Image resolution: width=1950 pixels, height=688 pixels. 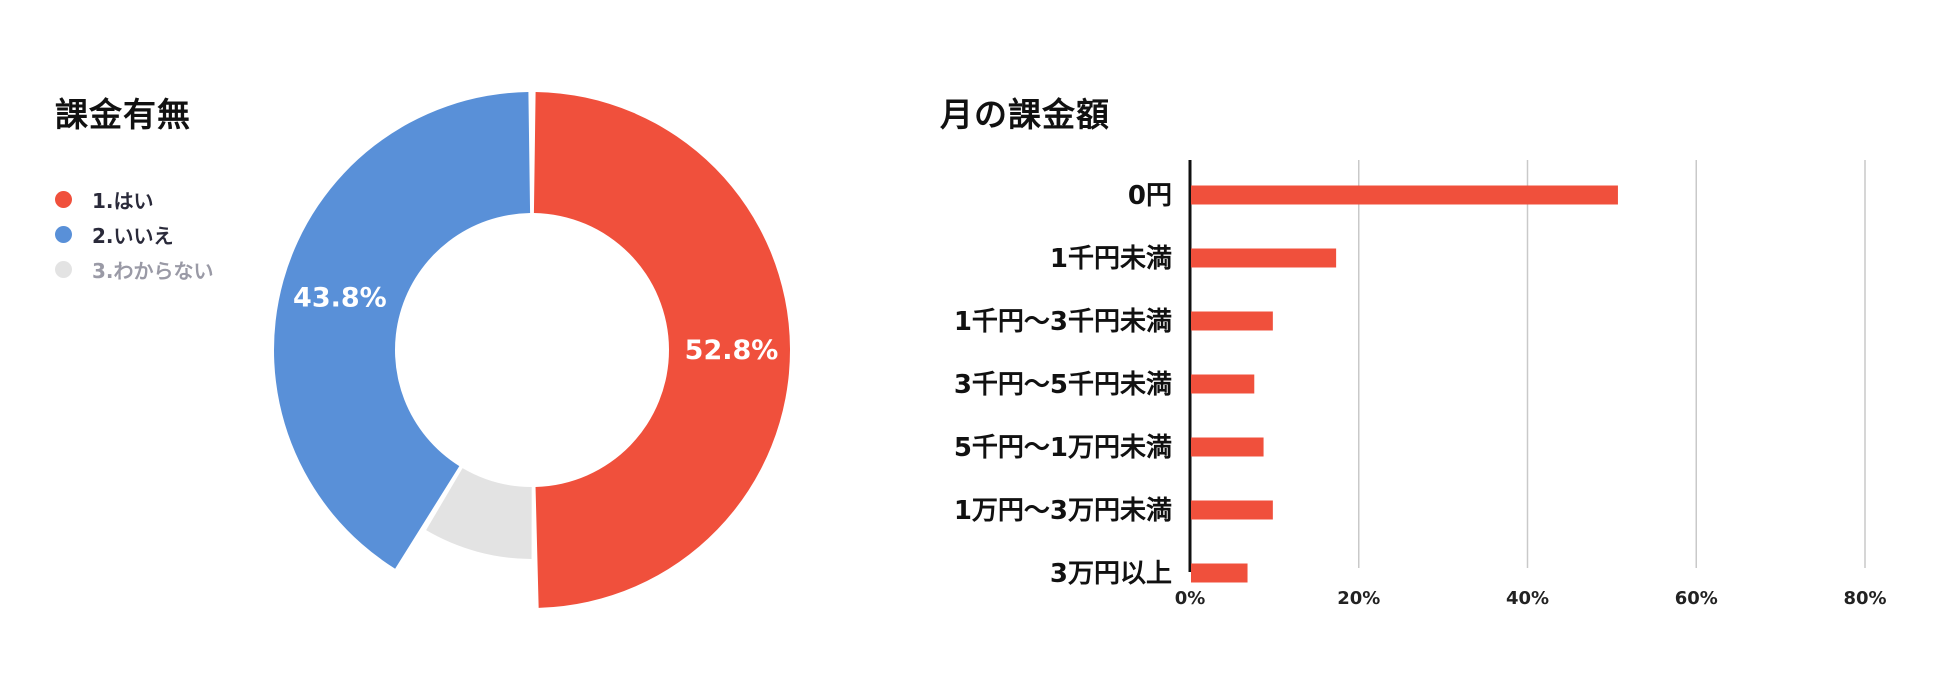 I want to click on legend-swatch-yes, so click(x=63, y=199).